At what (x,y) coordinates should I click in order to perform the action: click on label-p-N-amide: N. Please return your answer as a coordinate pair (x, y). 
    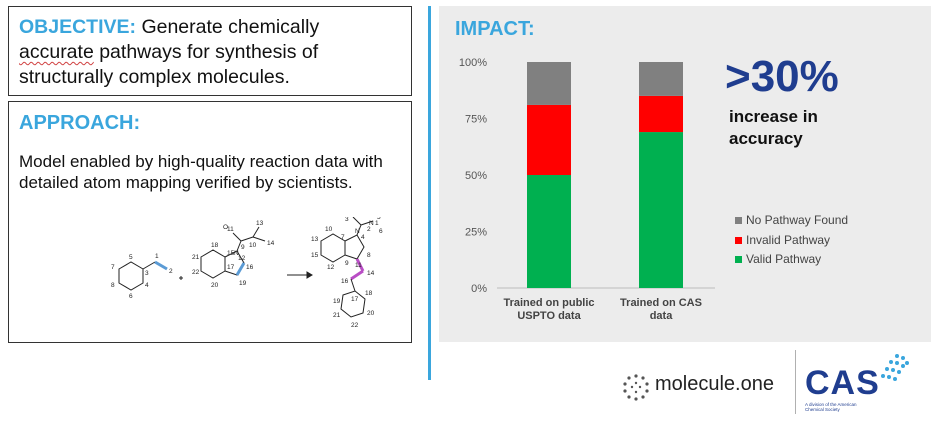
    Looking at the image, I should click on (357, 231).